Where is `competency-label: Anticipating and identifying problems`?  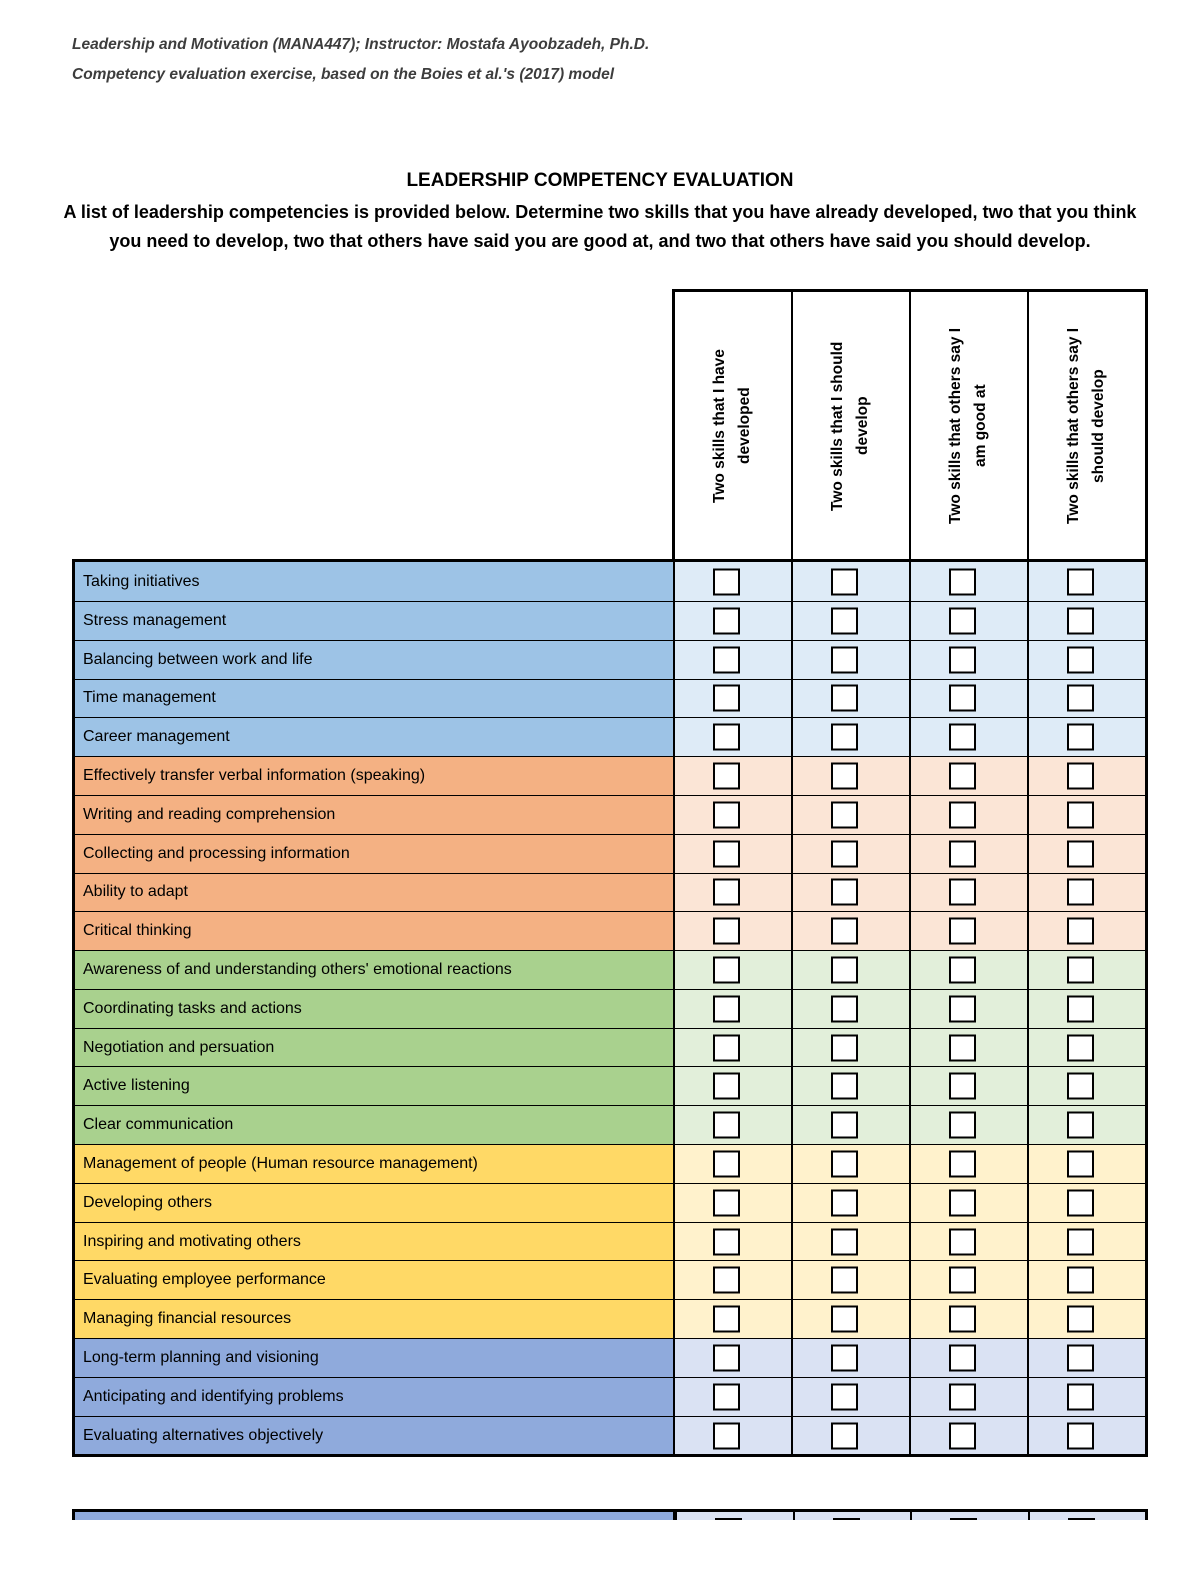
competency-label: Anticipating and identifying problems is located at coordinates (375, 1396).